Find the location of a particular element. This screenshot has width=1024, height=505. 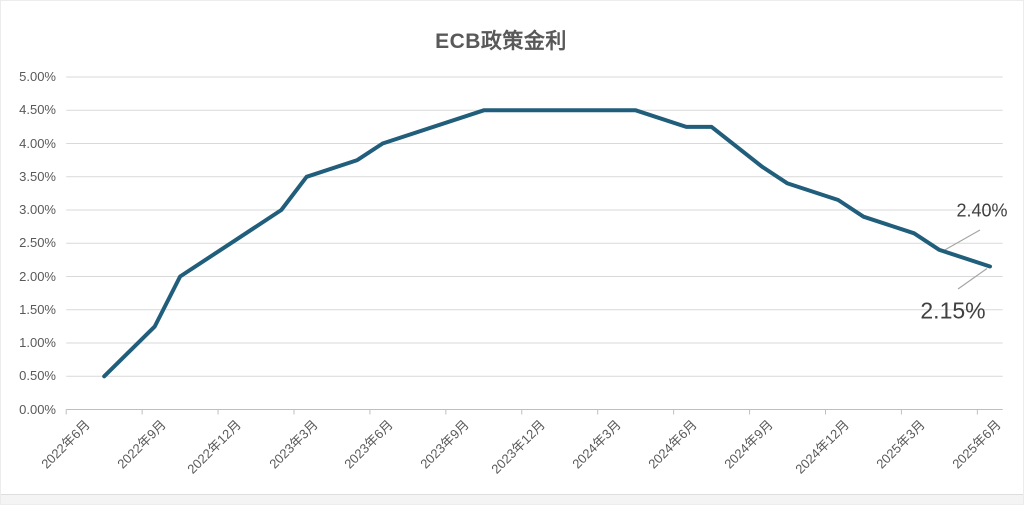

chart-title: ECB政策金利 is located at coordinates (501, 41).